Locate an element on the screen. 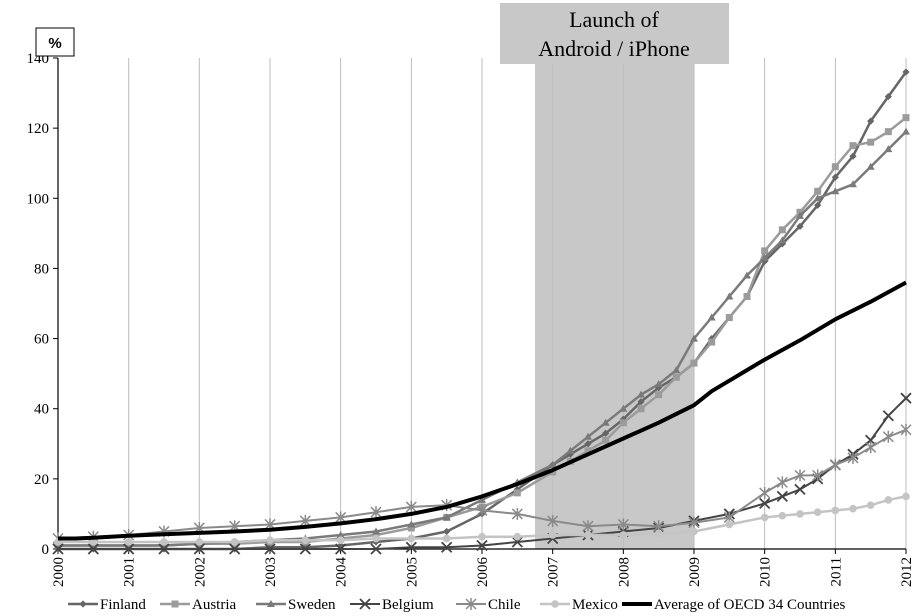  legend-label: Sweden is located at coordinates (312, 605).